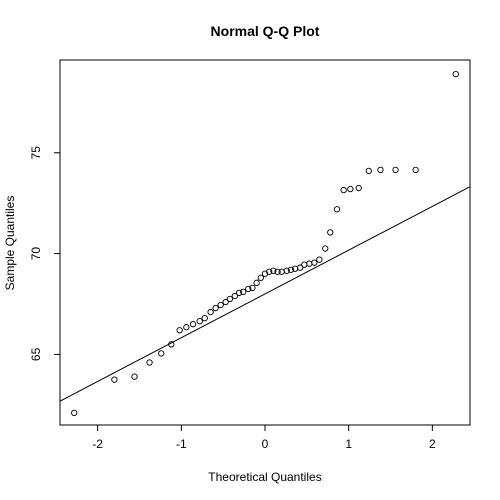  I want to click on x-tick-label: -2, so click(97, 444).